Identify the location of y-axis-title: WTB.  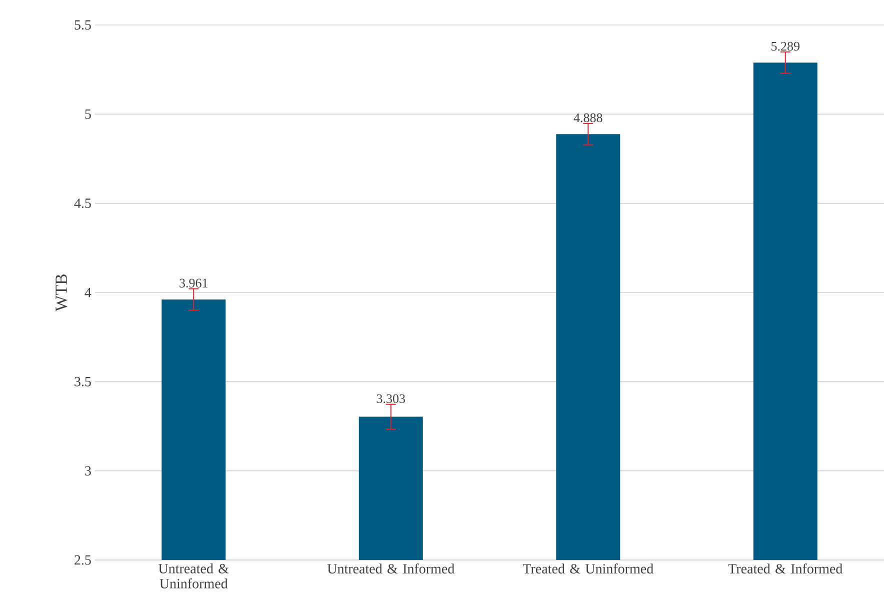
(62, 293).